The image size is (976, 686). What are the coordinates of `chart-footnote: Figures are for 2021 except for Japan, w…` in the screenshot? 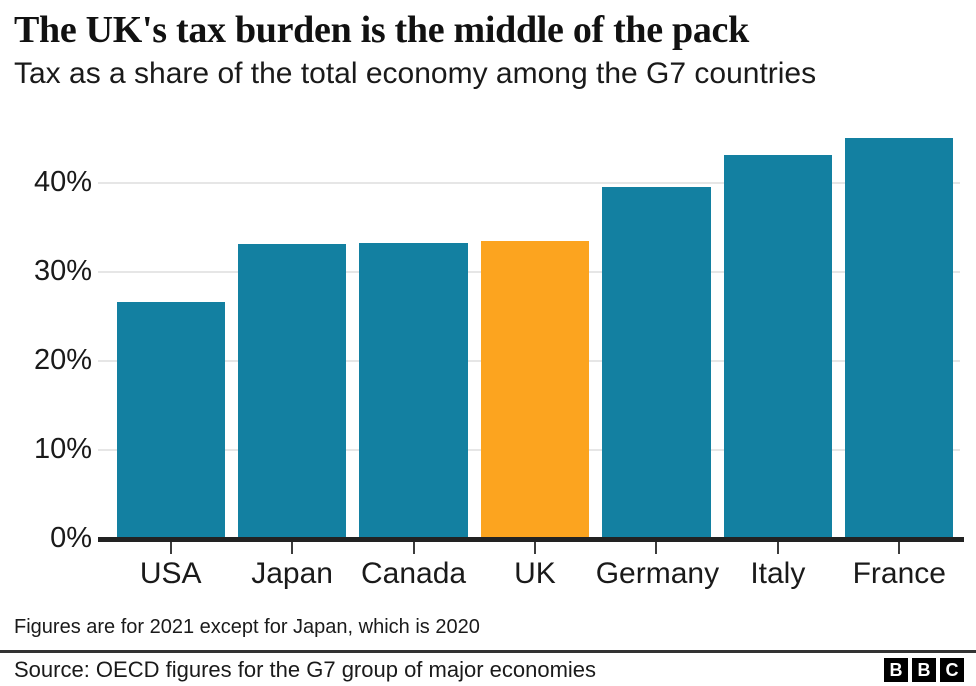 It's located at (247, 627).